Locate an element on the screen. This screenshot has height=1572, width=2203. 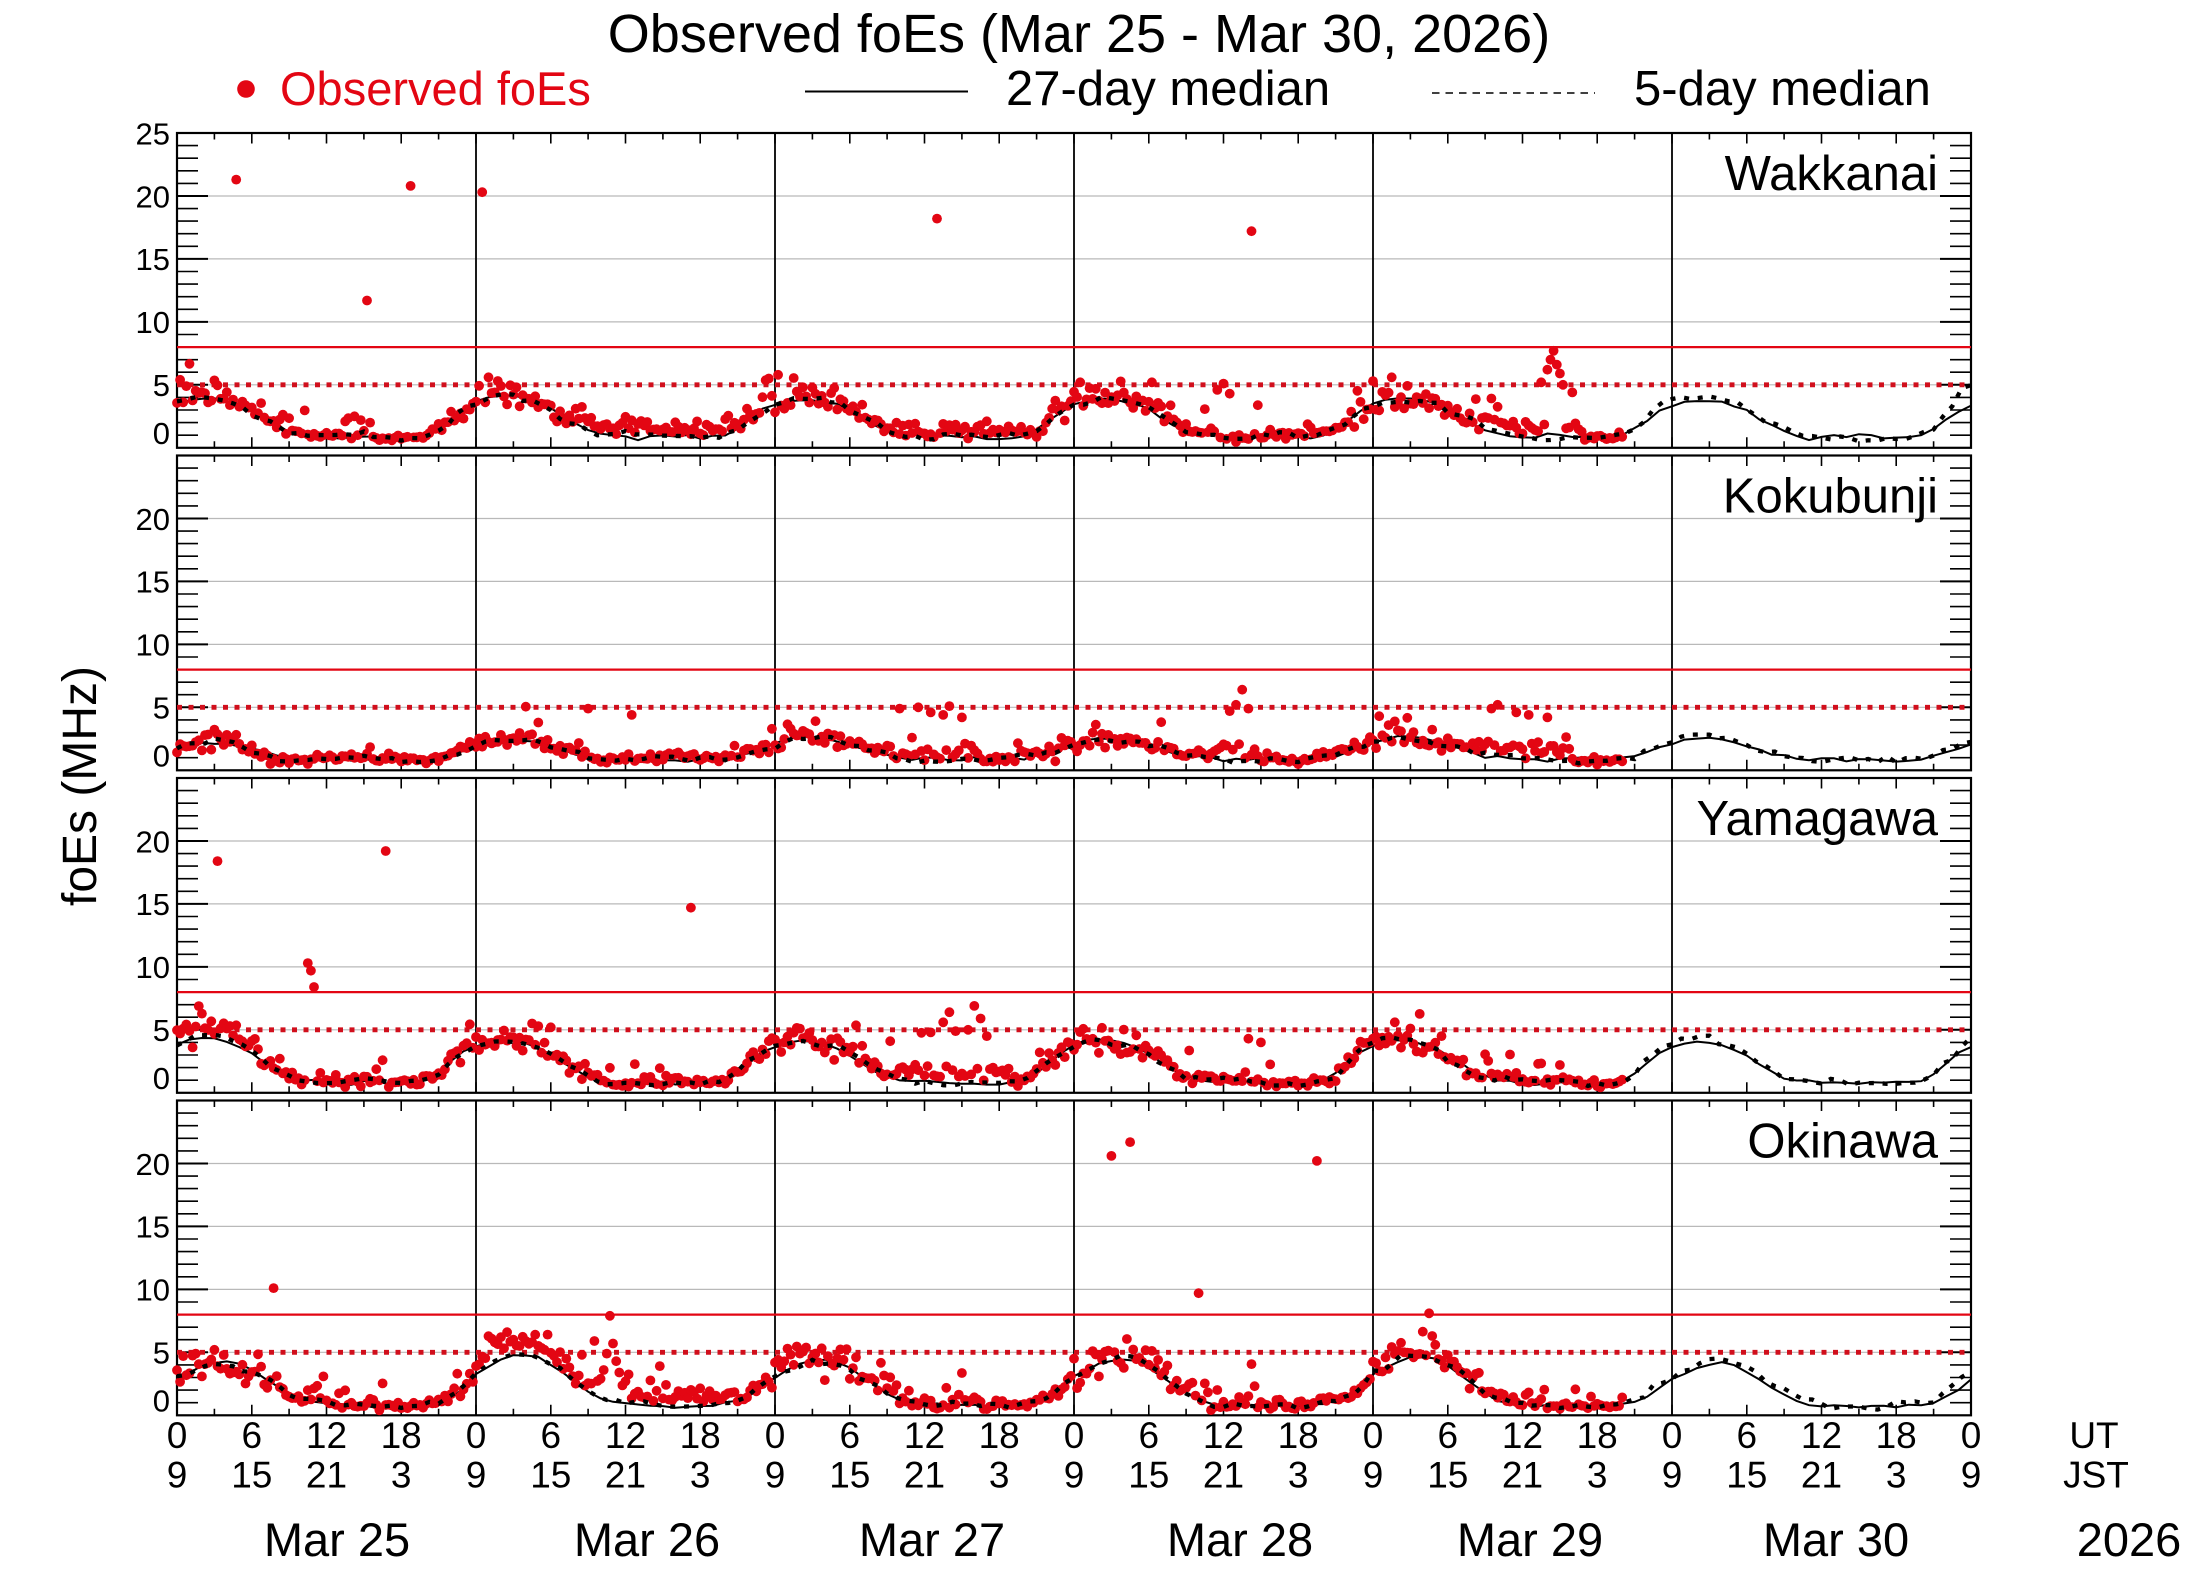
svg-text: Kokubunji is located at coordinates (1830, 497).